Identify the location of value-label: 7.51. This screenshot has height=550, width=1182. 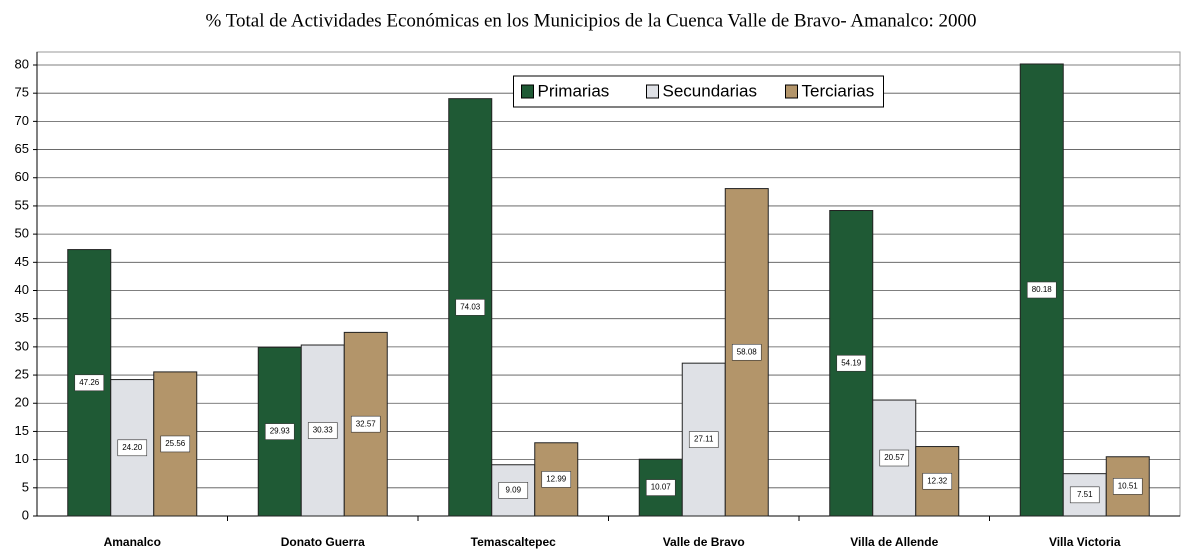
(1085, 494).